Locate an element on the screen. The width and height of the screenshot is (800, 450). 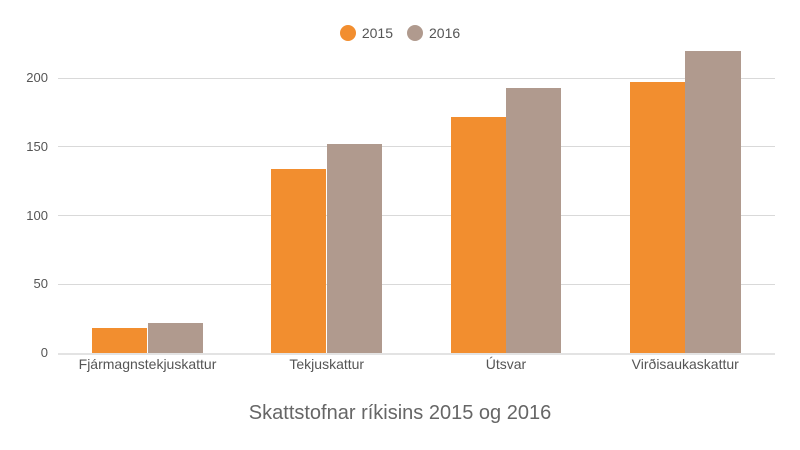
y-tick-label: 50 is located at coordinates (40, 284).